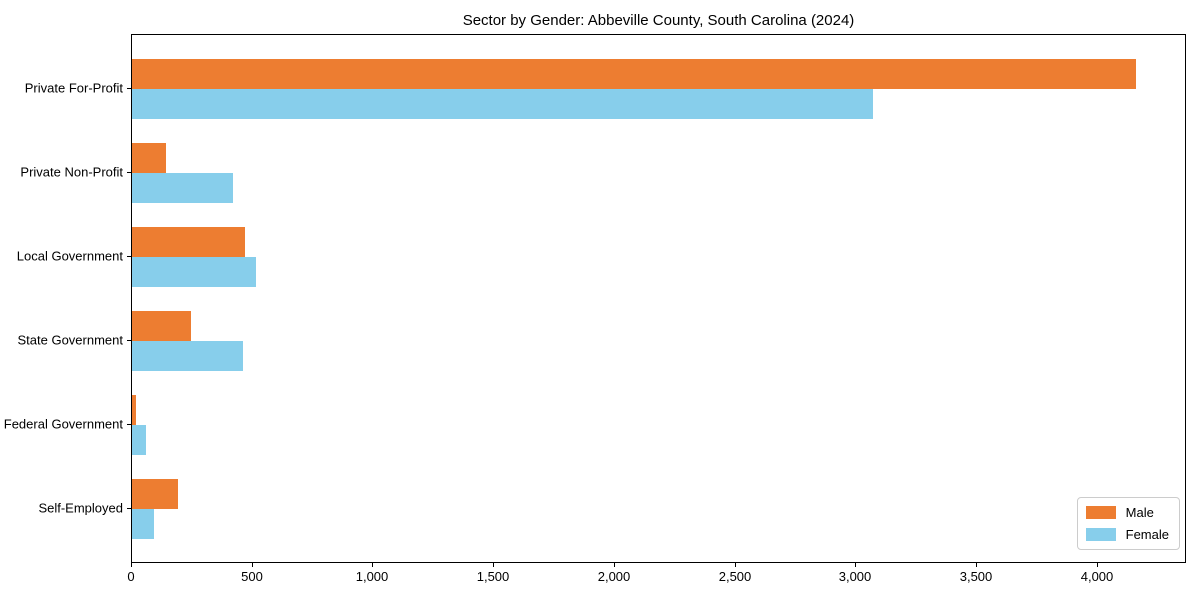  I want to click on x-tick-label-4-000: 4,000, so click(1097, 576).